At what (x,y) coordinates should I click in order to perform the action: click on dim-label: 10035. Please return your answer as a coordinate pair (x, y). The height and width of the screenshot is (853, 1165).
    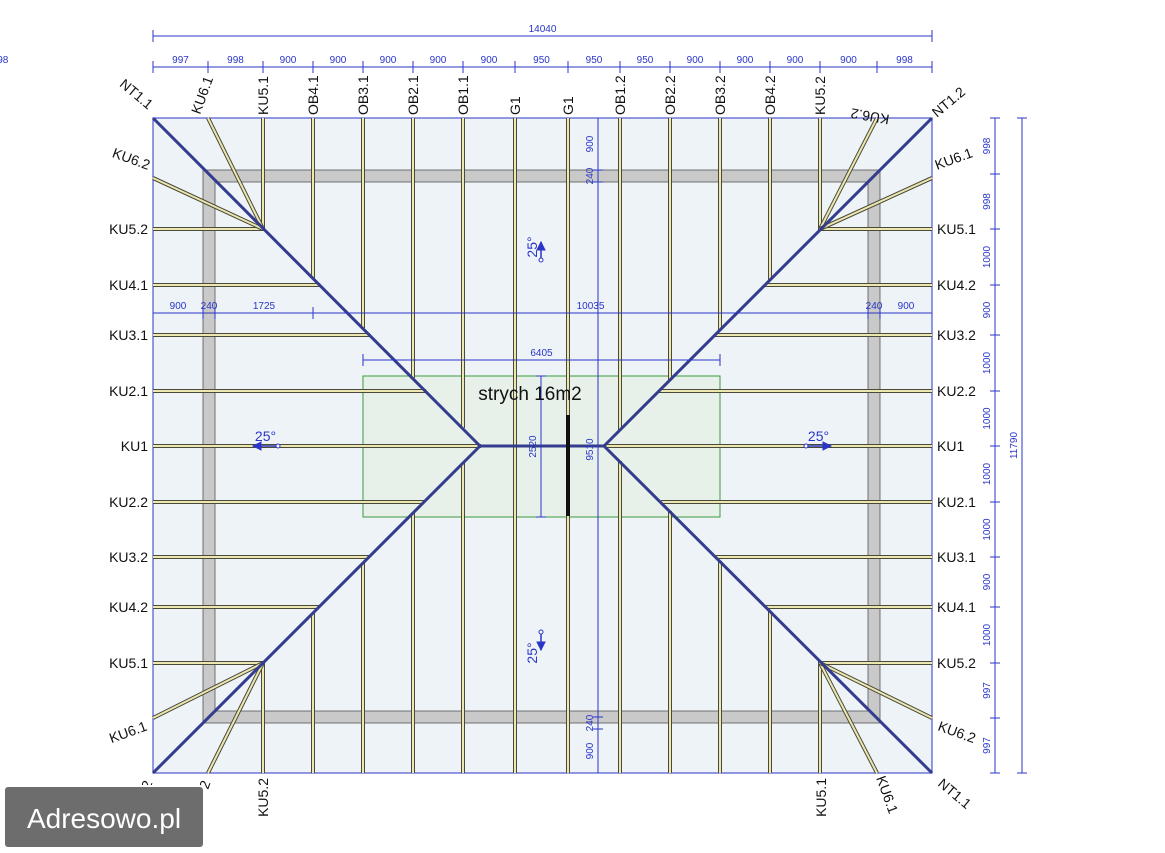
    Looking at the image, I should click on (591, 306).